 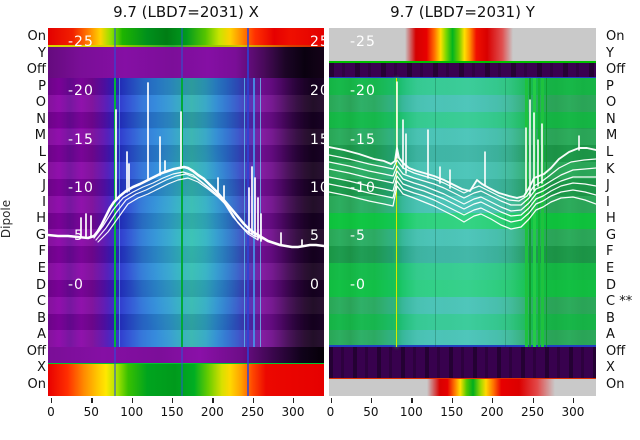 What do you see at coordinates (42, 152) in the screenshot?
I see `row-label: L` at bounding box center [42, 152].